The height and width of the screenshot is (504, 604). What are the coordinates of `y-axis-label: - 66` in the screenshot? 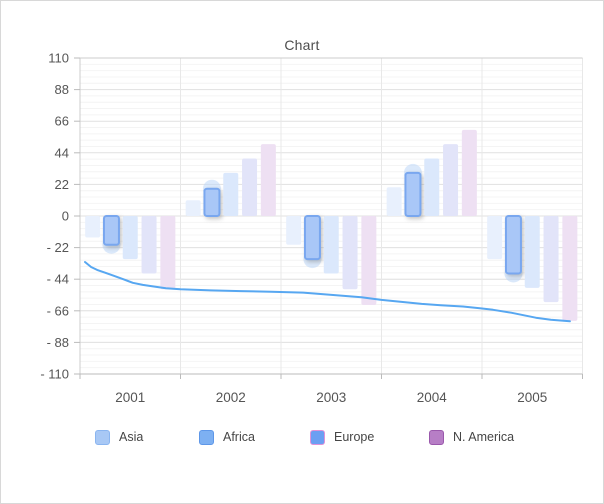 It's located at (58, 310).